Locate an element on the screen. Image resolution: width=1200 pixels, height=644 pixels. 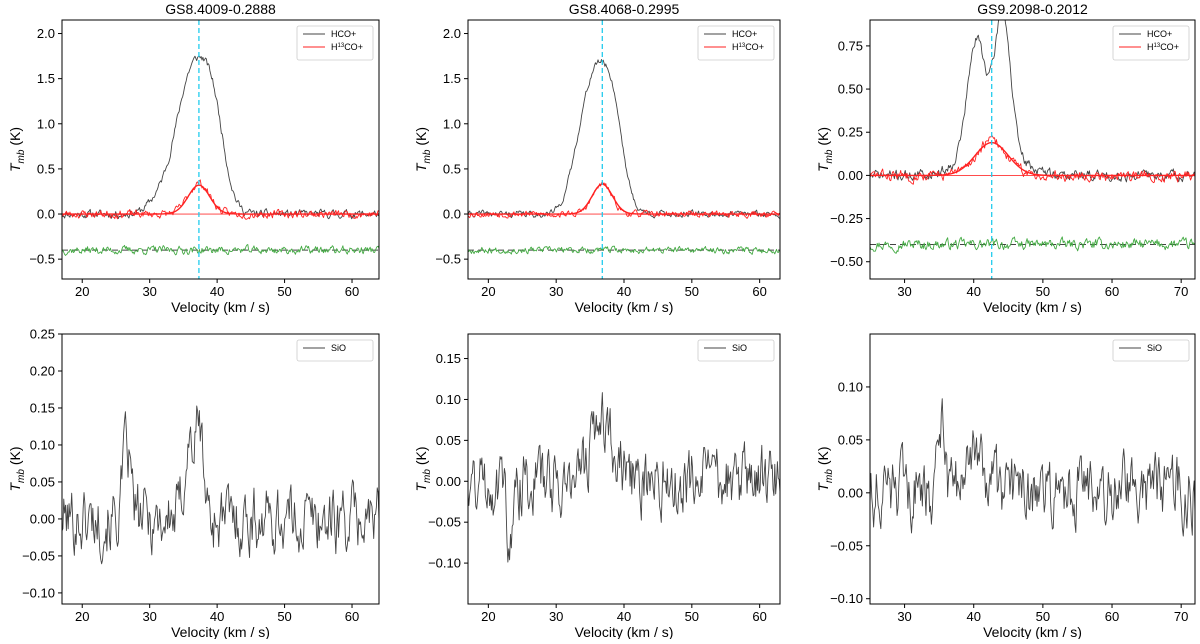
y-tick-label: 0.10 is located at coordinates (42, 444).